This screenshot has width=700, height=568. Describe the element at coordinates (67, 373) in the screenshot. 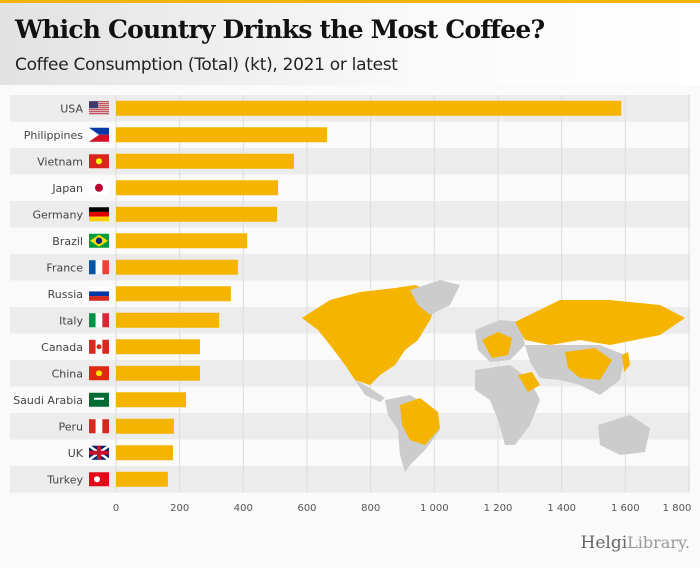

I see `country-label: China` at that location.